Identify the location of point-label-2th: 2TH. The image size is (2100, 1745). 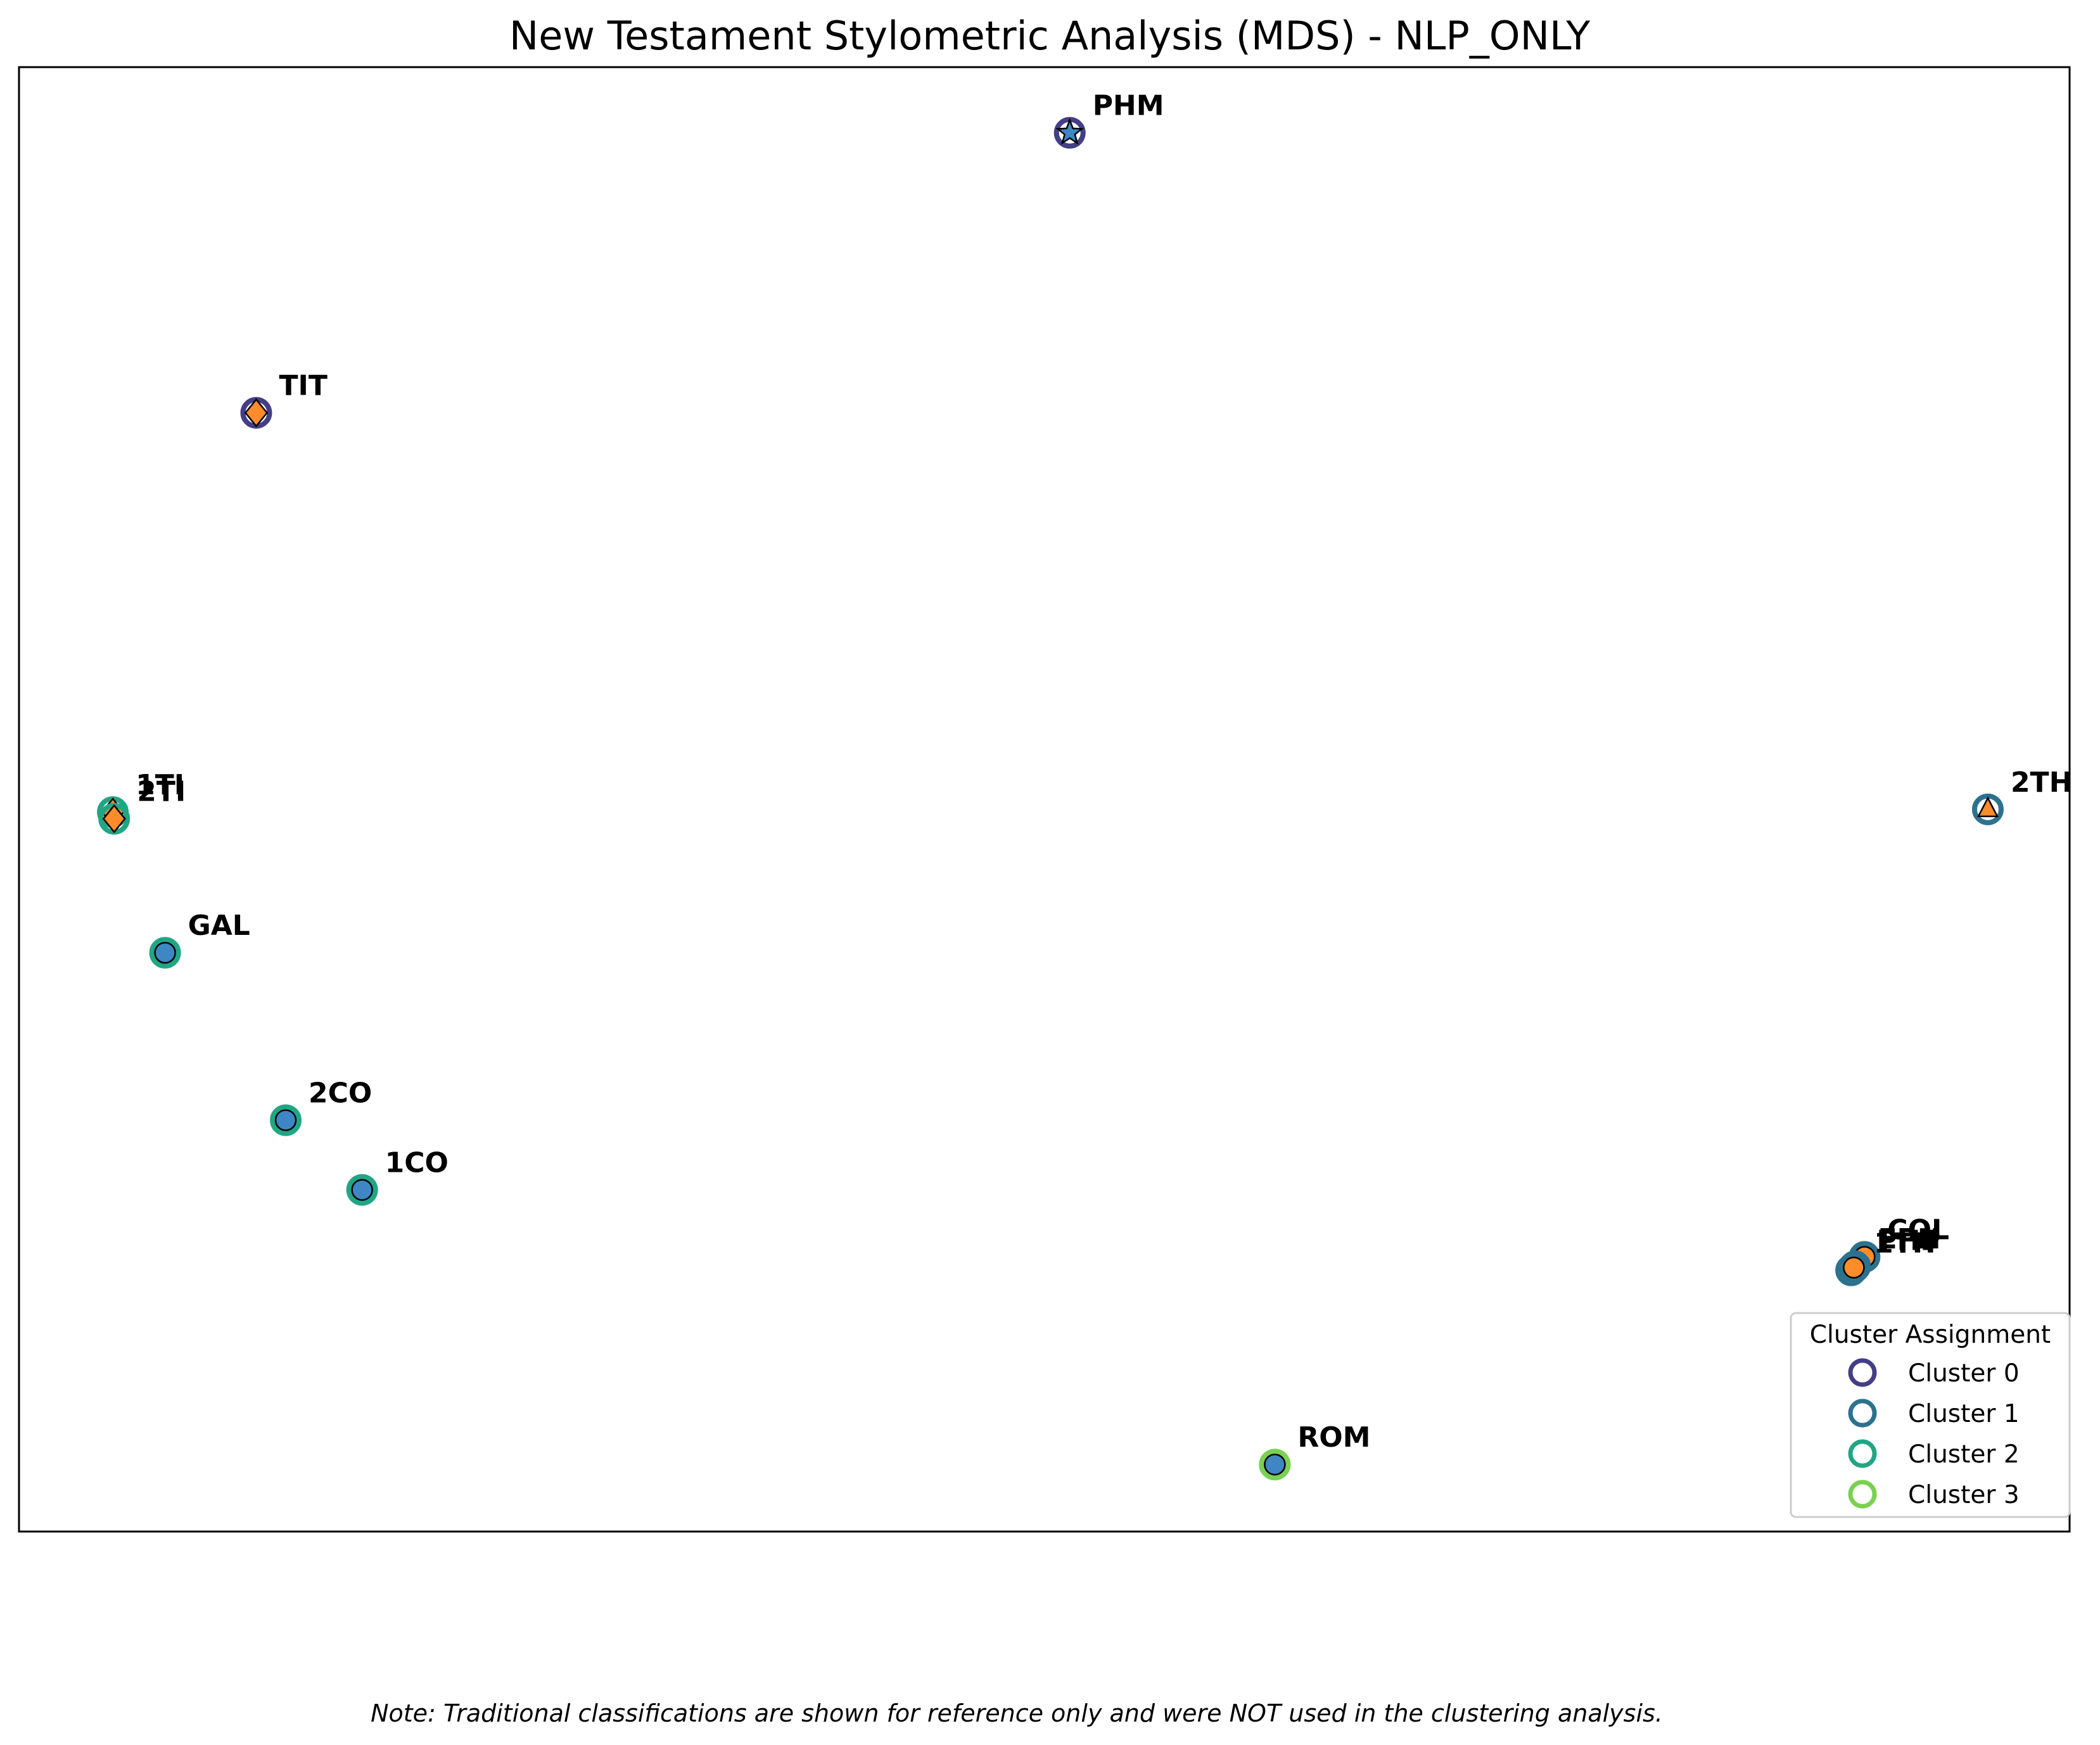
(2041, 782).